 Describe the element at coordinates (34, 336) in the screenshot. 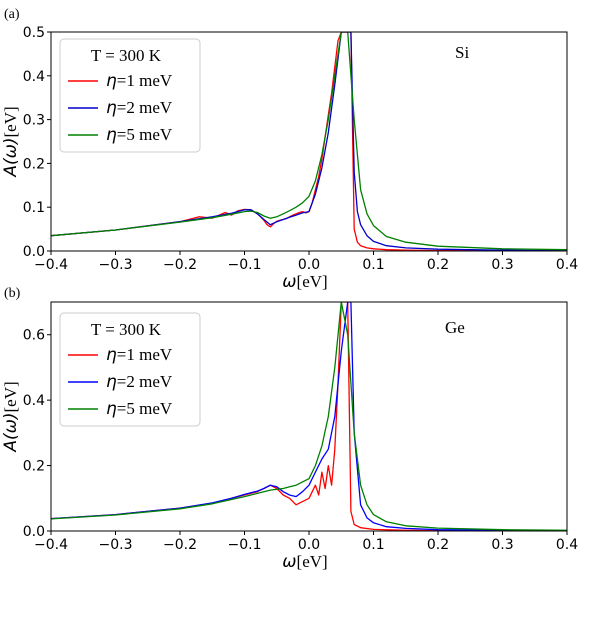

I see `y-tick-label: 0.6` at that location.